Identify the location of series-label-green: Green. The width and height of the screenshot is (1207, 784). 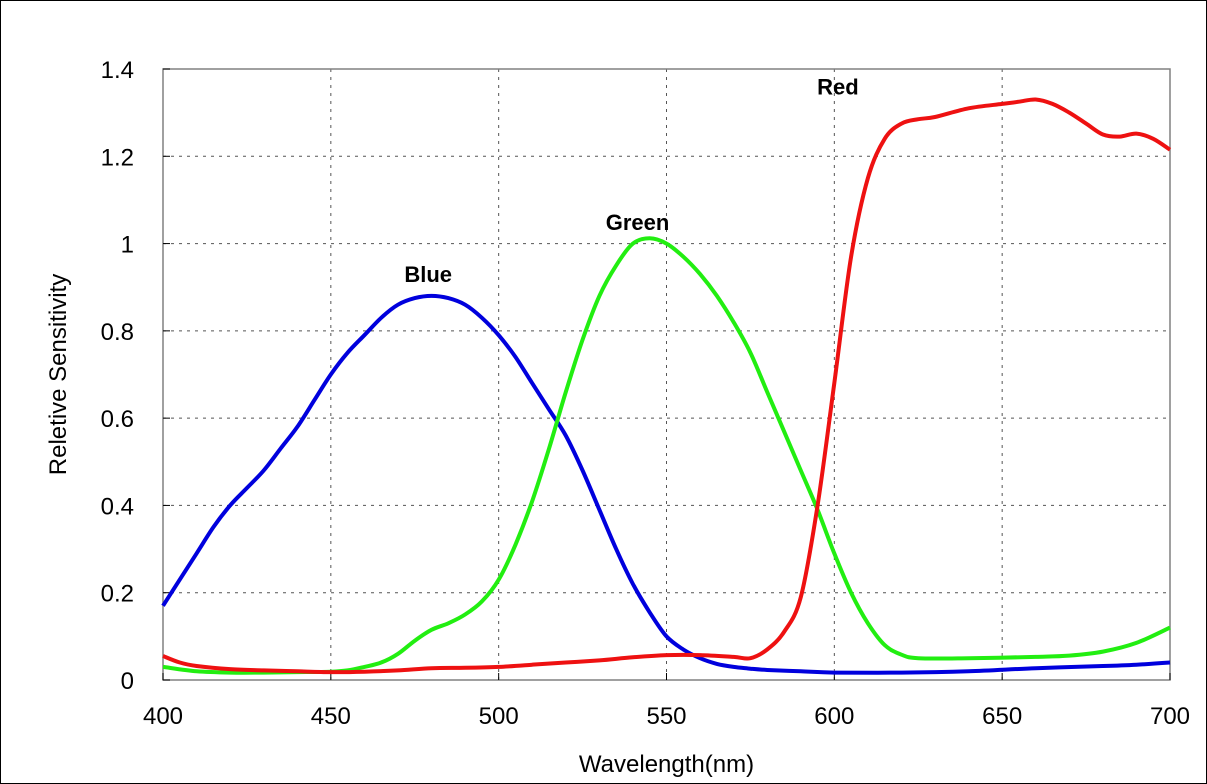
(638, 222).